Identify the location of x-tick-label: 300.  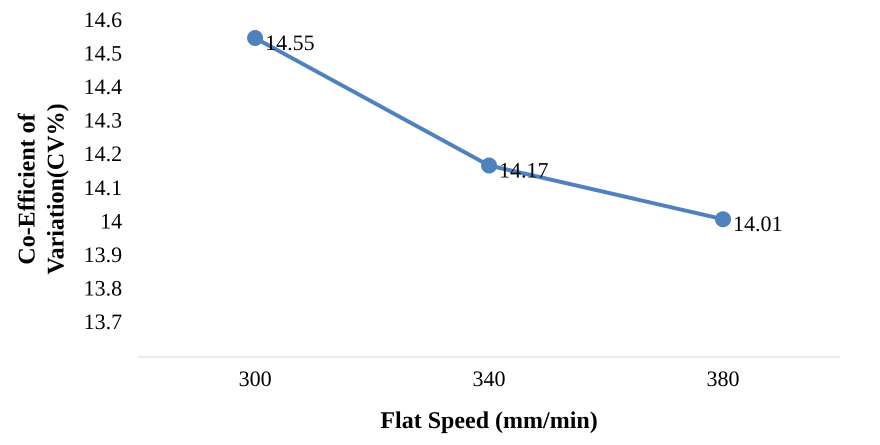
(255, 378).